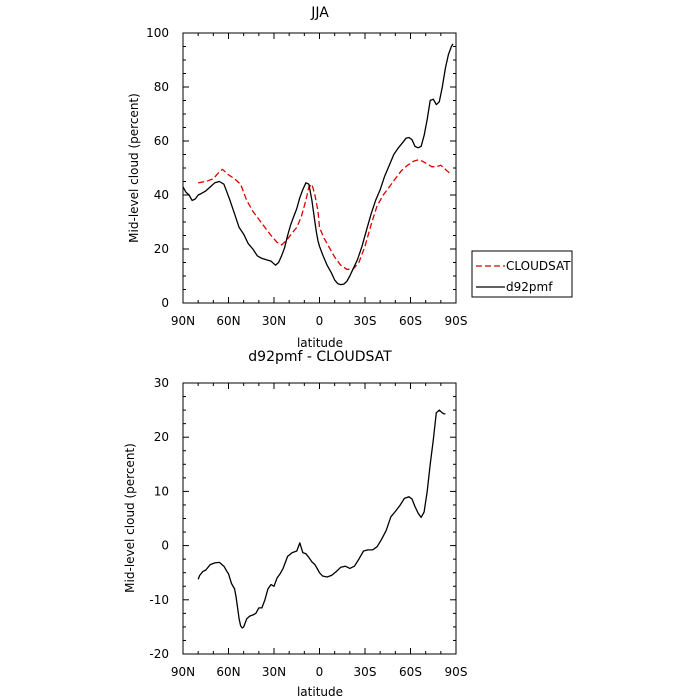 The width and height of the screenshot is (700, 700). Describe the element at coordinates (320, 672) in the screenshot. I see `bottom-x-tick-label: 0` at that location.